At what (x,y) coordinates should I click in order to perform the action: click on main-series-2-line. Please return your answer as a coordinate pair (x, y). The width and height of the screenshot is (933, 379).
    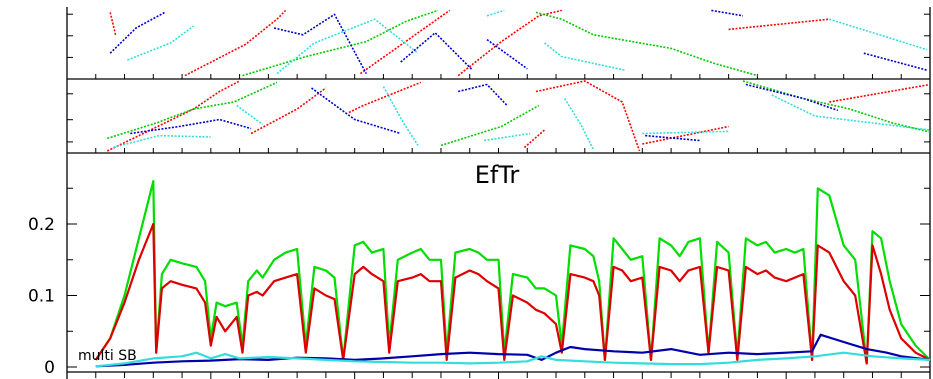
    Looking at the image, I should click on (513, 350).